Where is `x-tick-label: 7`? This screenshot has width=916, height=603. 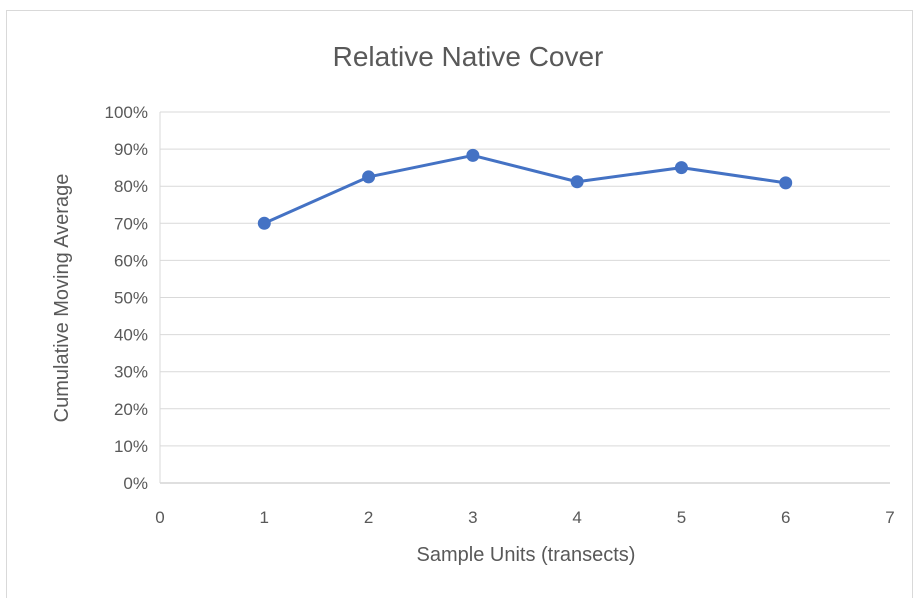
x-tick-label: 7 is located at coordinates (889, 517).